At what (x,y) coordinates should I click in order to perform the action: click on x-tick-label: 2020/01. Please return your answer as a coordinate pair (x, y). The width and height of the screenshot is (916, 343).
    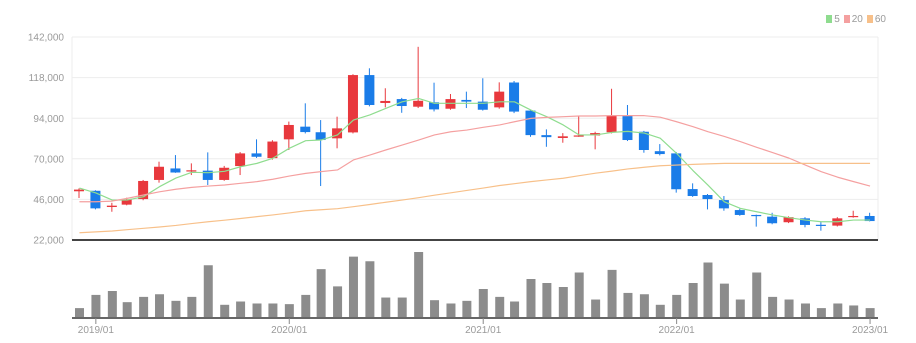
    Looking at the image, I should click on (289, 330).